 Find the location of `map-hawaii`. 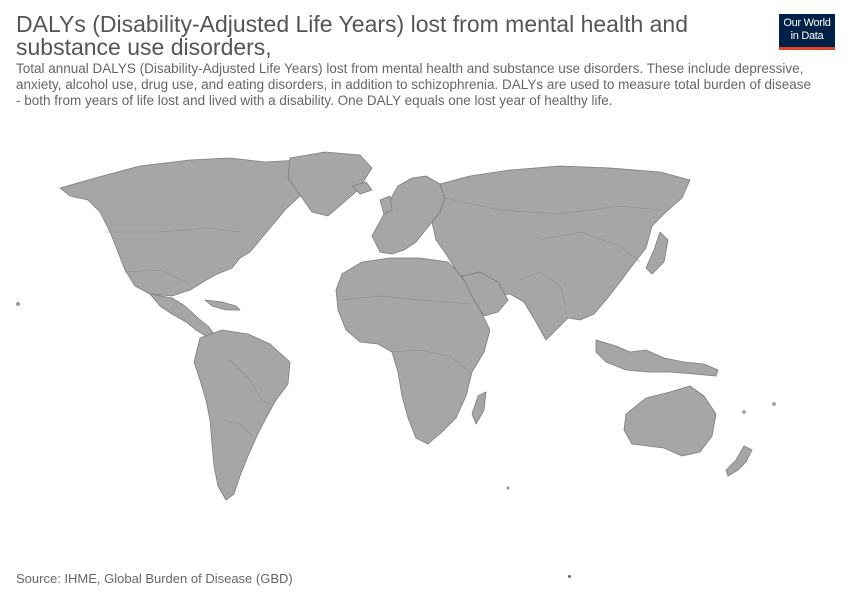

map-hawaii is located at coordinates (18, 304).